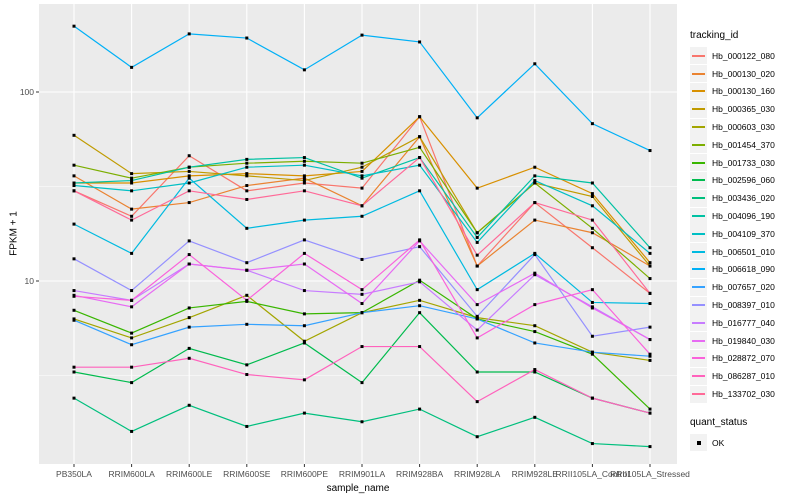 Image resolution: width=800 pixels, height=500 pixels. I want to click on legend-quant-status: quant_status OK, so click(744, 434).